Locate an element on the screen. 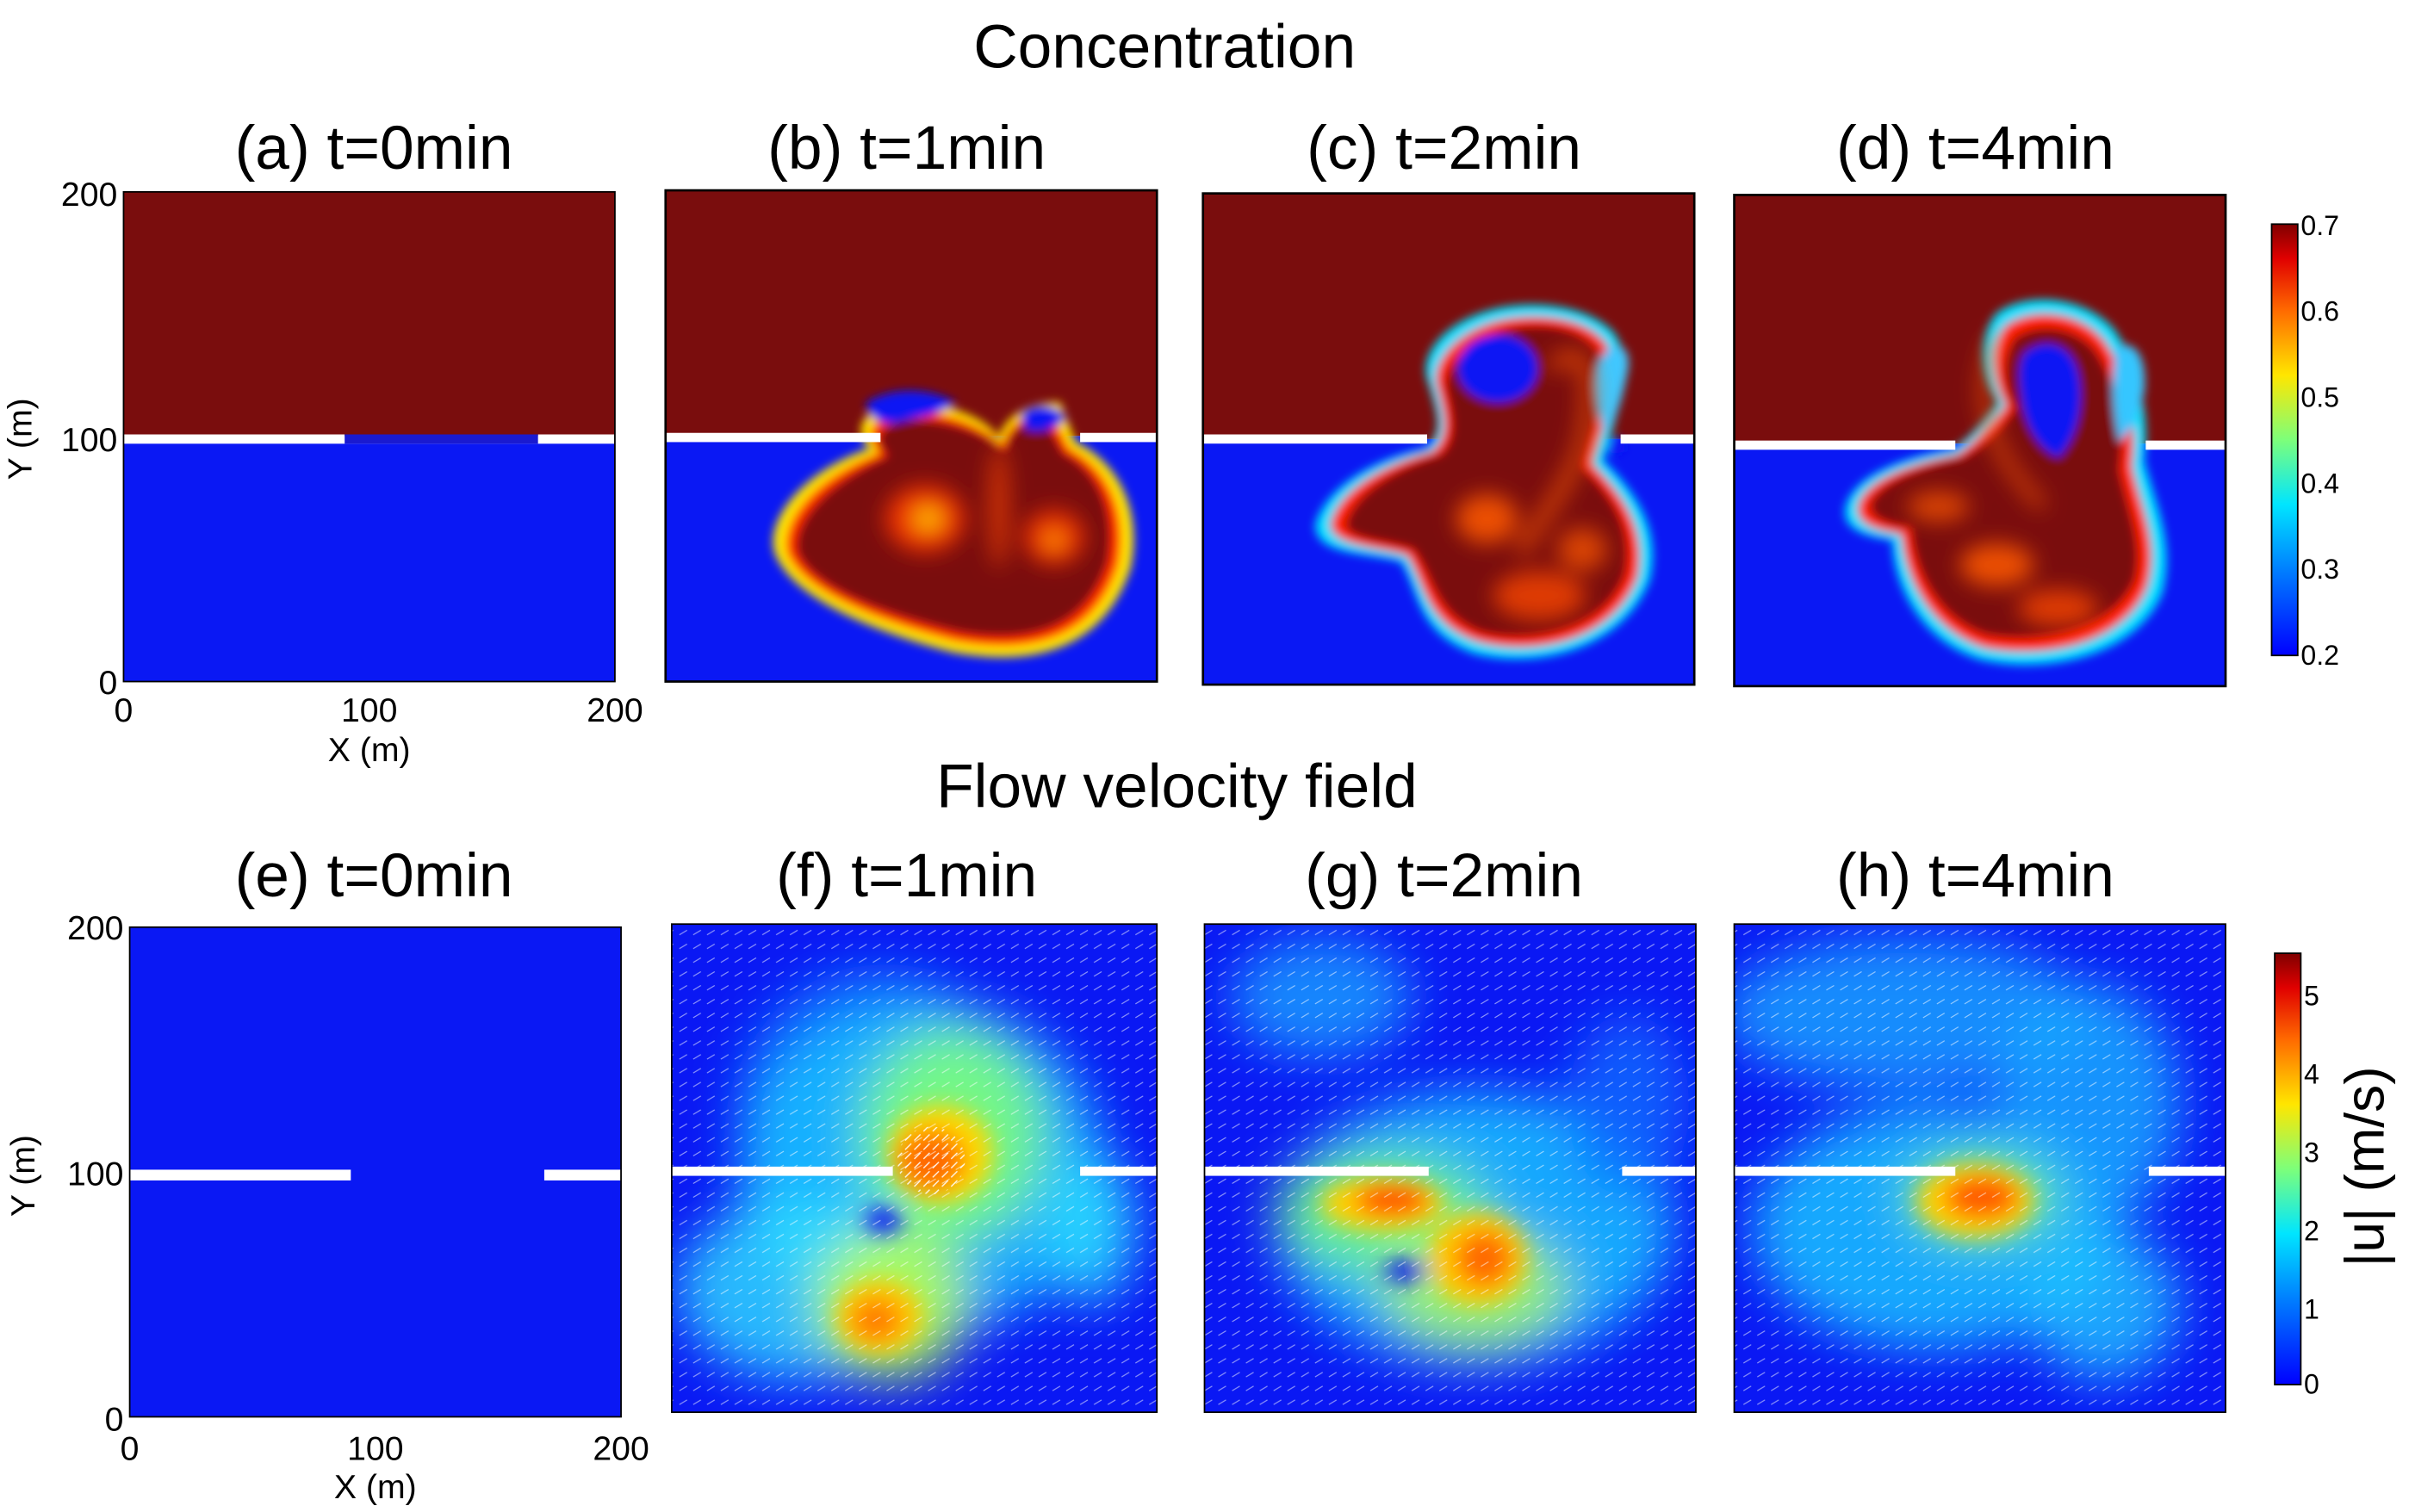 Image resolution: width=2409 pixels, height=1512 pixels. velocity-title: Flow velocity field is located at coordinates (1177, 787).